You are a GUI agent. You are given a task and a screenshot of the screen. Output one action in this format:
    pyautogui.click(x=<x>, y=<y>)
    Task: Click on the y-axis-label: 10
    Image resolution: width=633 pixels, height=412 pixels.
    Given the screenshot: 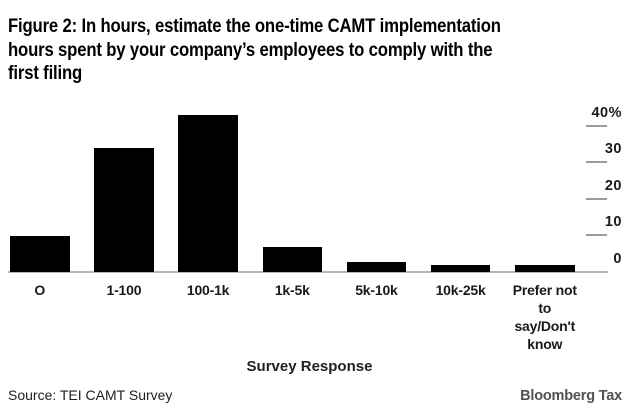 What is the action you would take?
    pyautogui.click(x=613, y=222)
    